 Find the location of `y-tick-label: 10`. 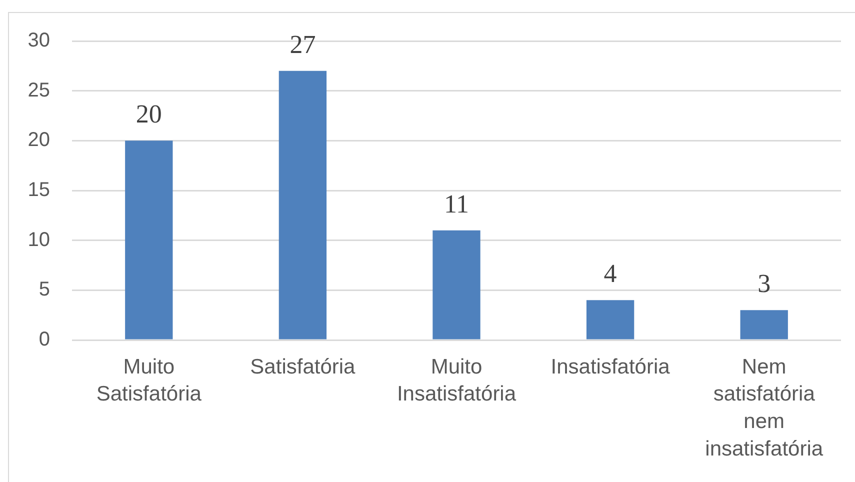

y-tick-label: 10 is located at coordinates (39, 239).